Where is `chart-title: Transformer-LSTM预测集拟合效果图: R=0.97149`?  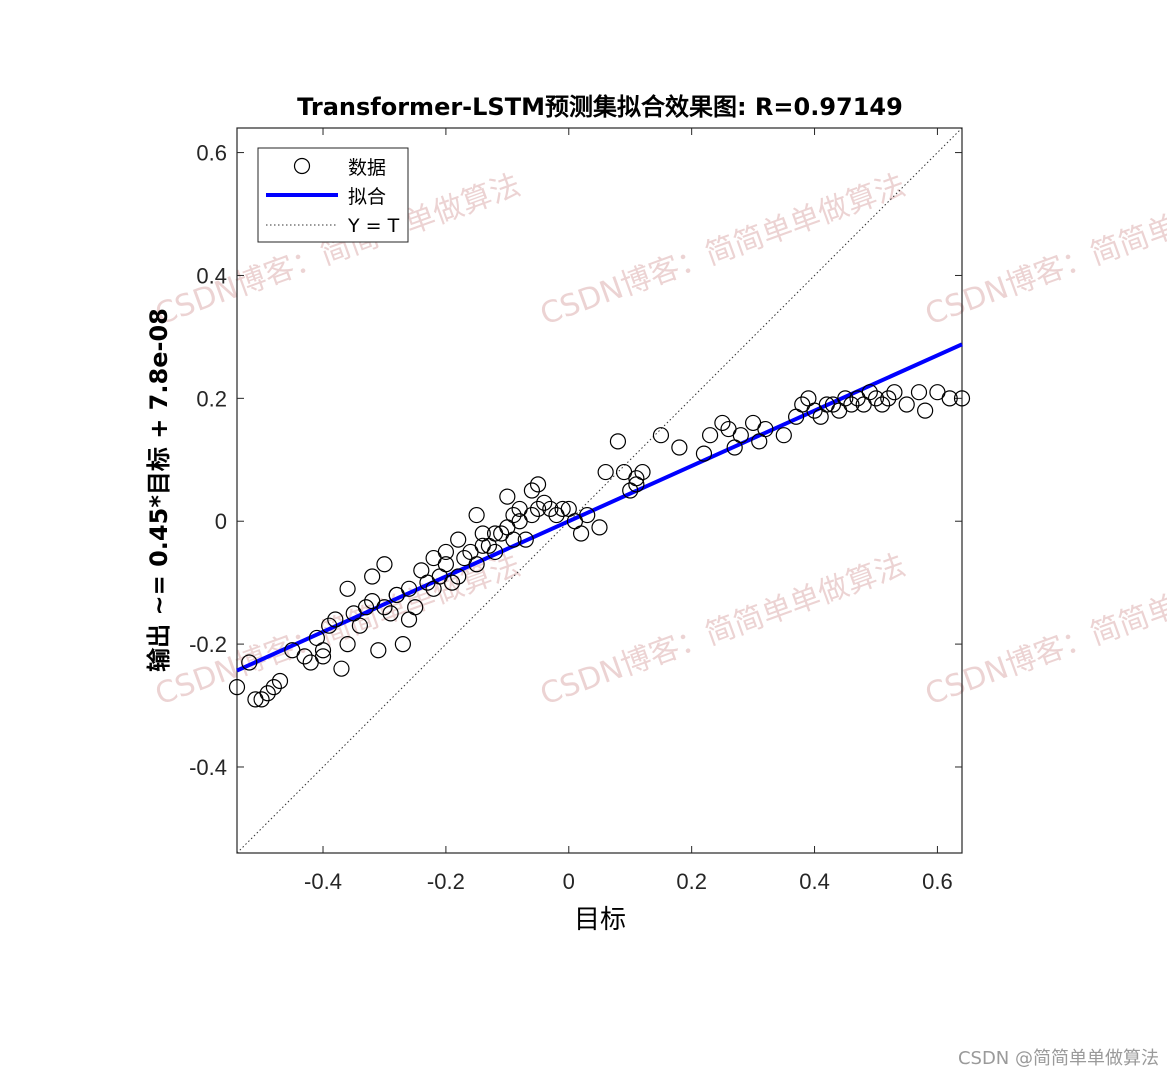
chart-title: Transformer-LSTM预测集拟合效果图: R=0.97149 is located at coordinates (600, 107).